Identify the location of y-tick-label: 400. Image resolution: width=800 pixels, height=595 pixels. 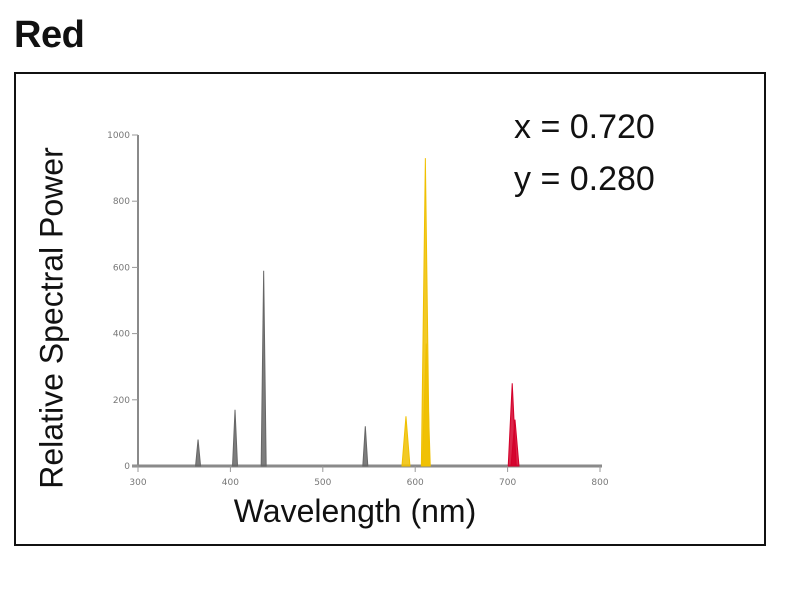
(121, 335).